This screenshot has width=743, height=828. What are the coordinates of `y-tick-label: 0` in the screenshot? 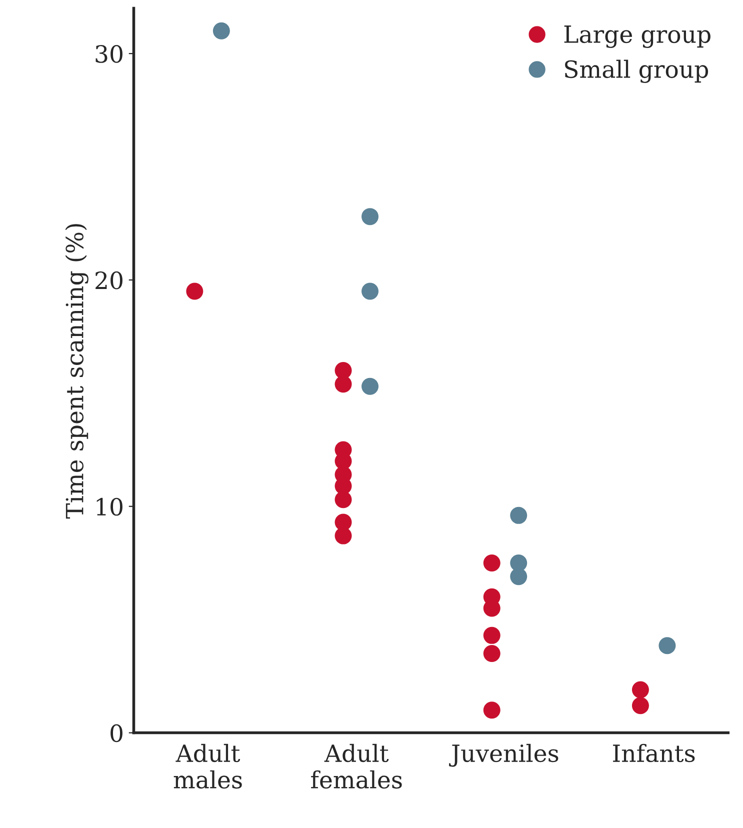 It's located at (116, 733).